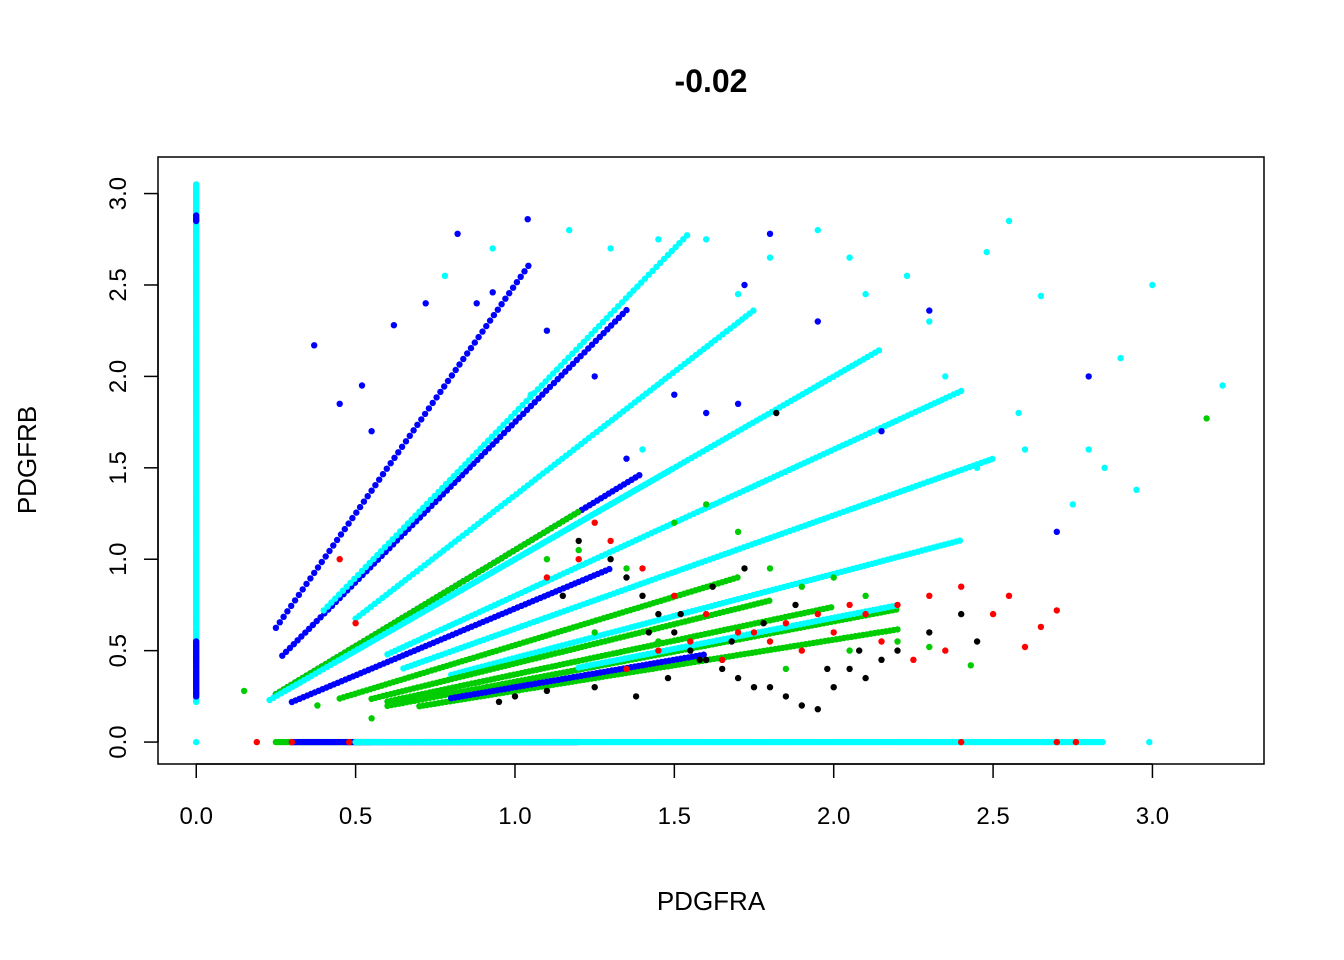 The height and width of the screenshot is (960, 1344). I want to click on x-tick-label: 2.5, so click(992, 816).